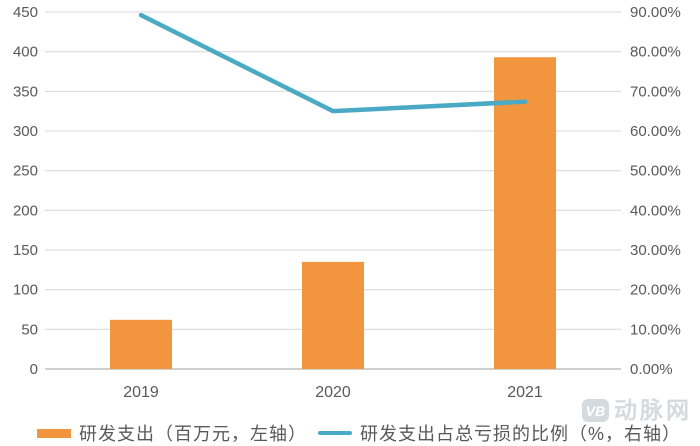 The width and height of the screenshot is (700, 446). I want to click on left-axis-tick: 50, so click(29, 329).